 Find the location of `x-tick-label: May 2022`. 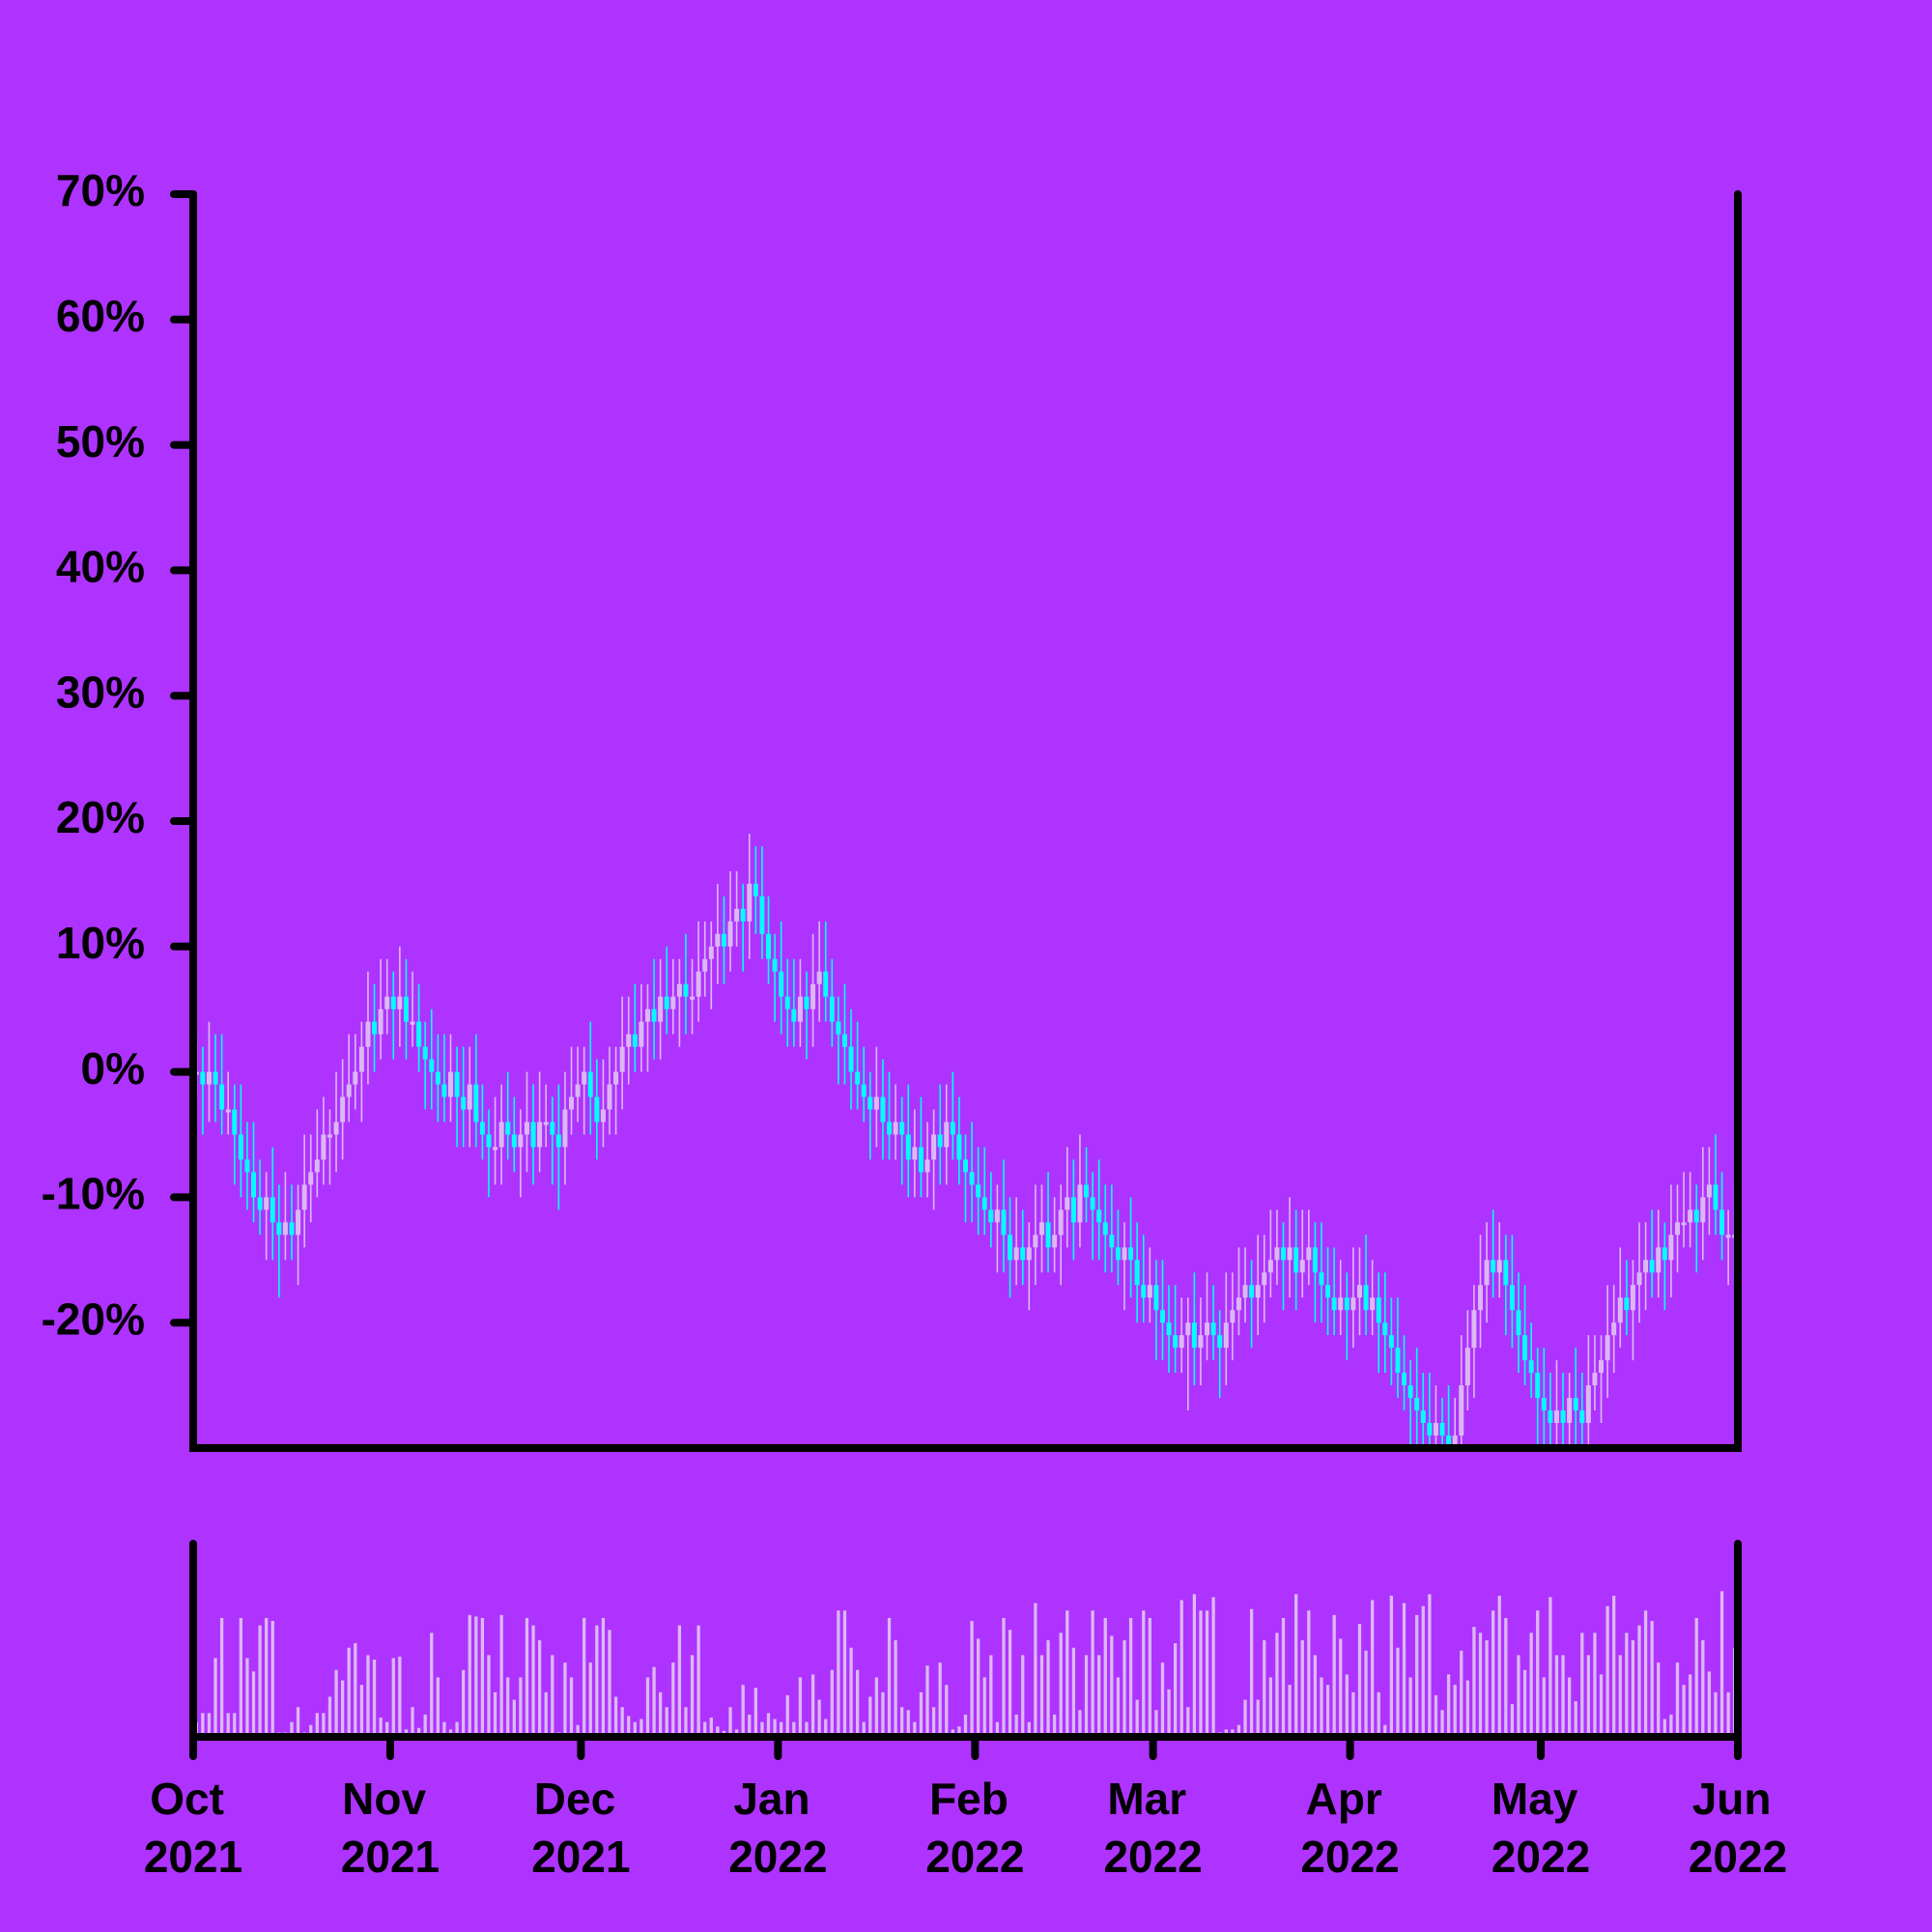

x-tick-label: May 2022 is located at coordinates (1541, 1828).